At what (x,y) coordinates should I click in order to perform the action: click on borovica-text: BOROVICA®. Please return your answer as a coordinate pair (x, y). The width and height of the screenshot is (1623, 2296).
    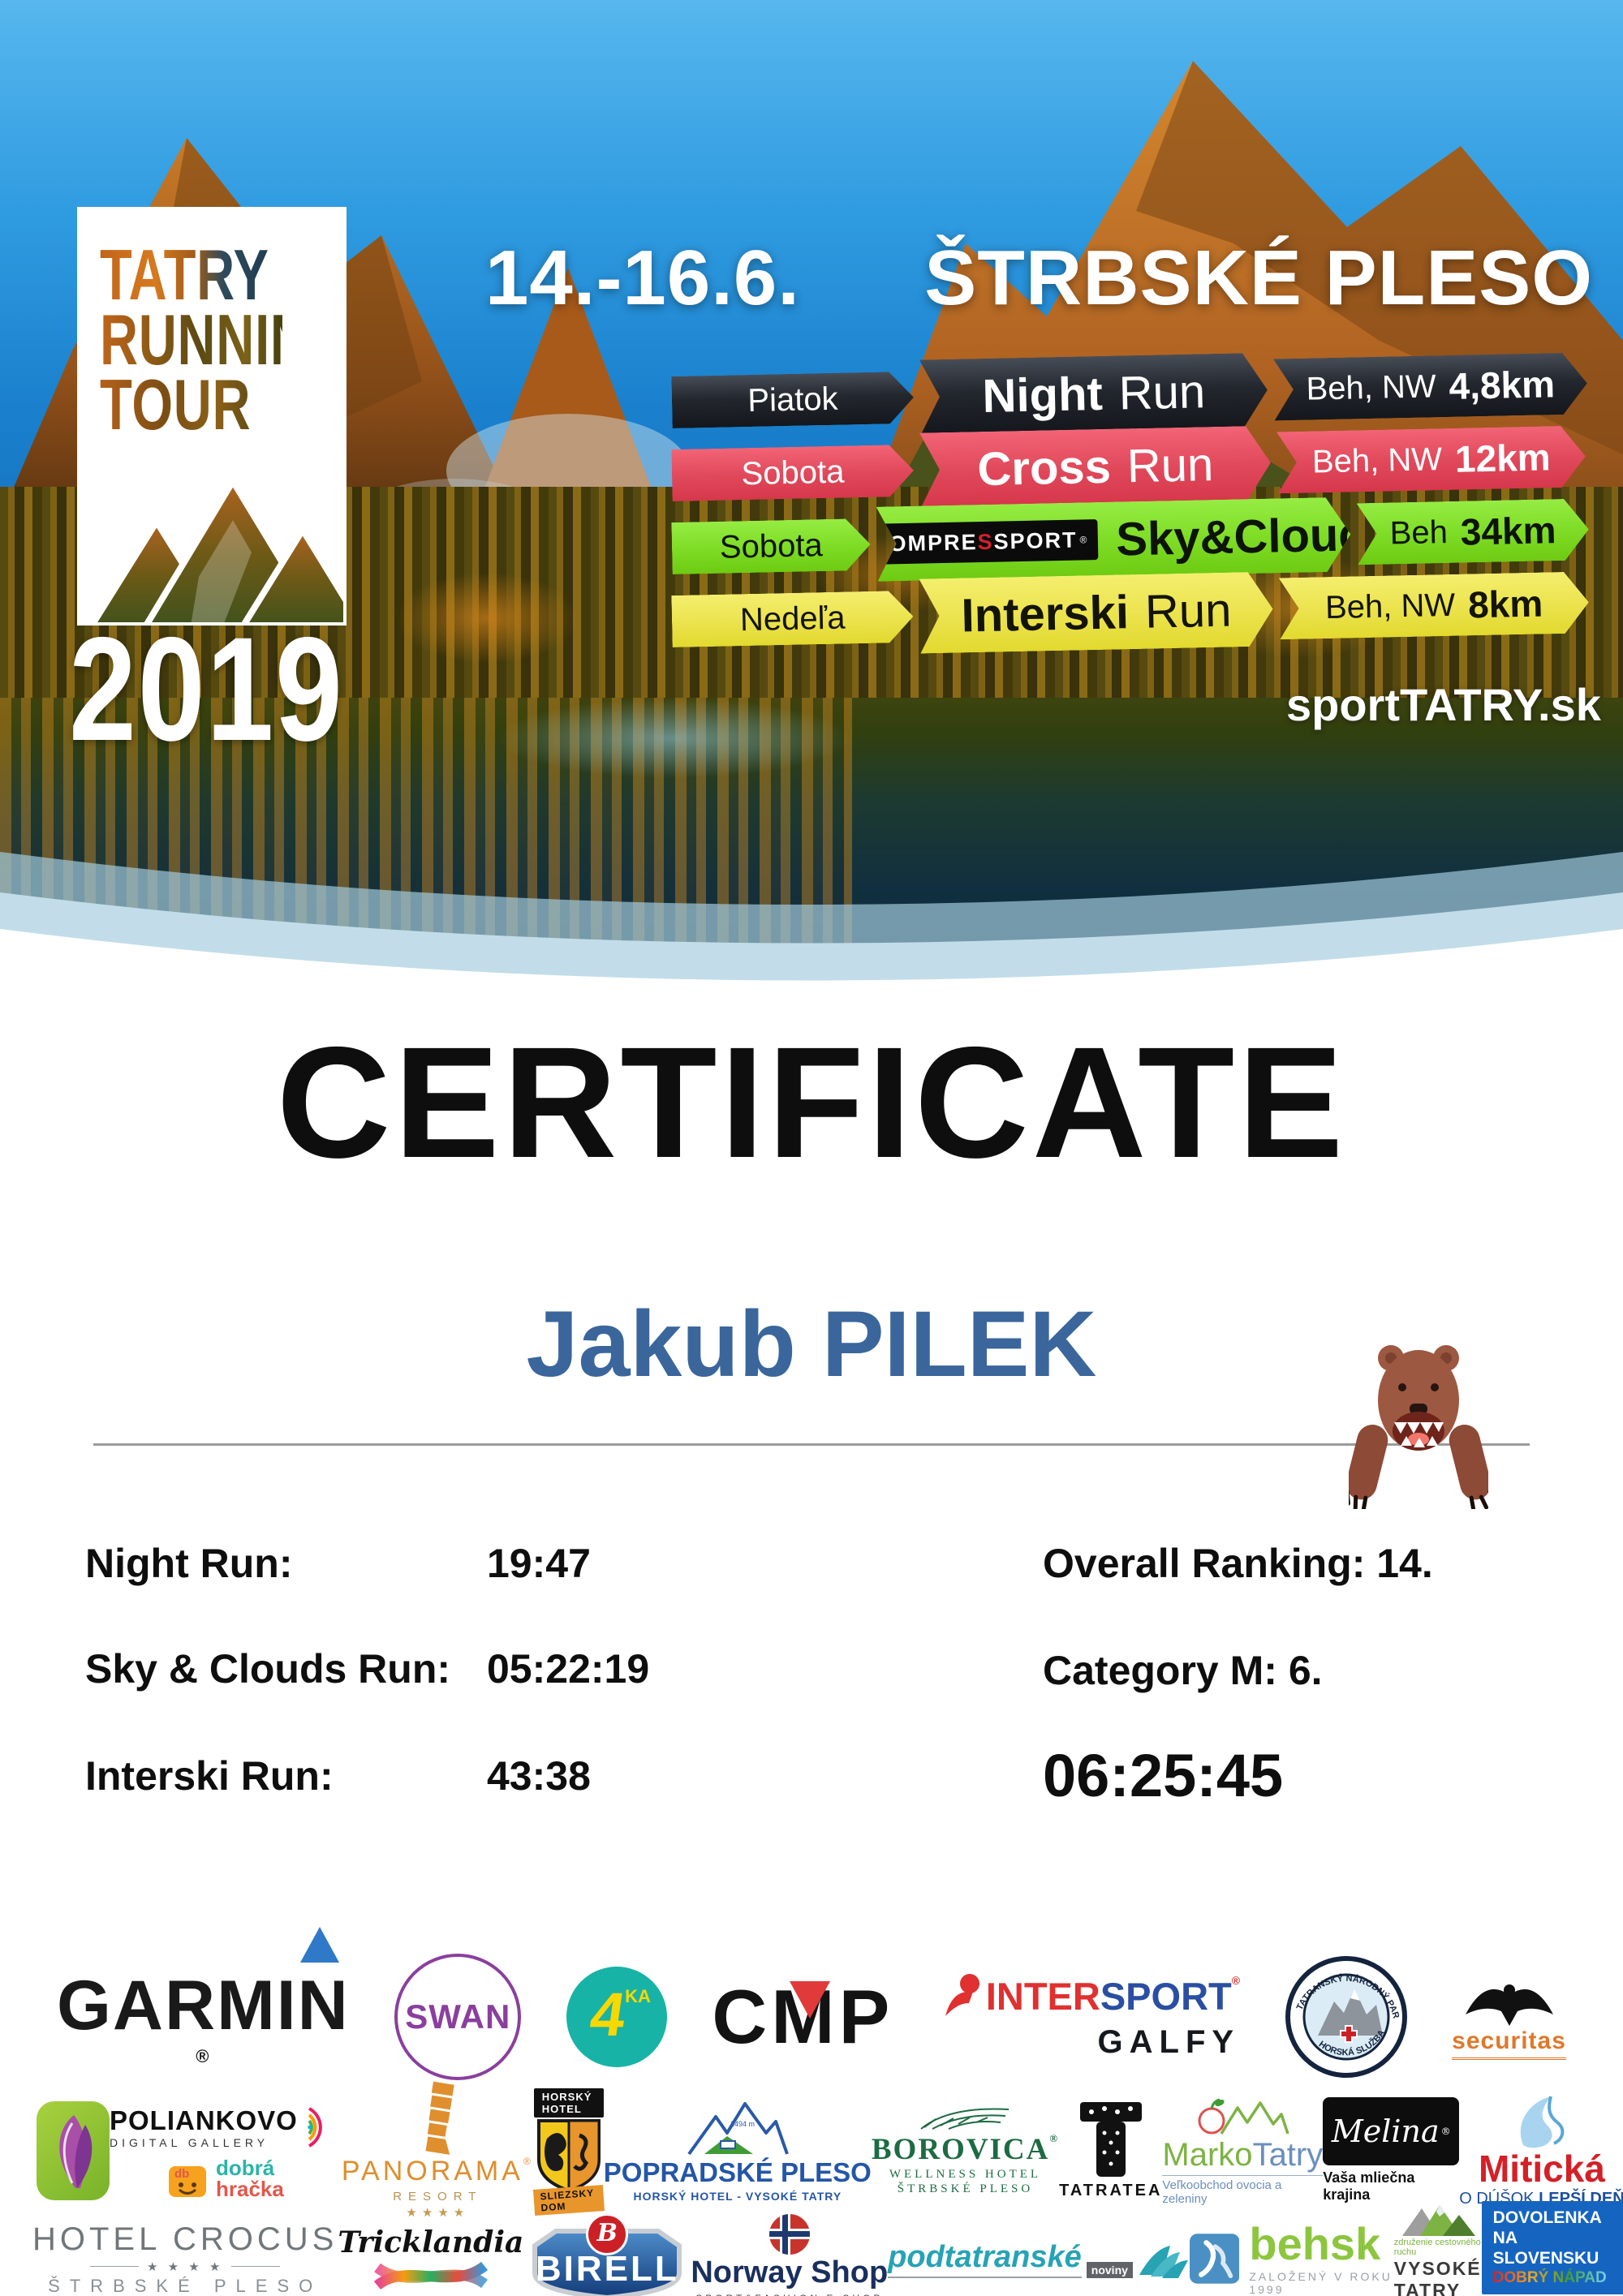
    Looking at the image, I should click on (965, 2149).